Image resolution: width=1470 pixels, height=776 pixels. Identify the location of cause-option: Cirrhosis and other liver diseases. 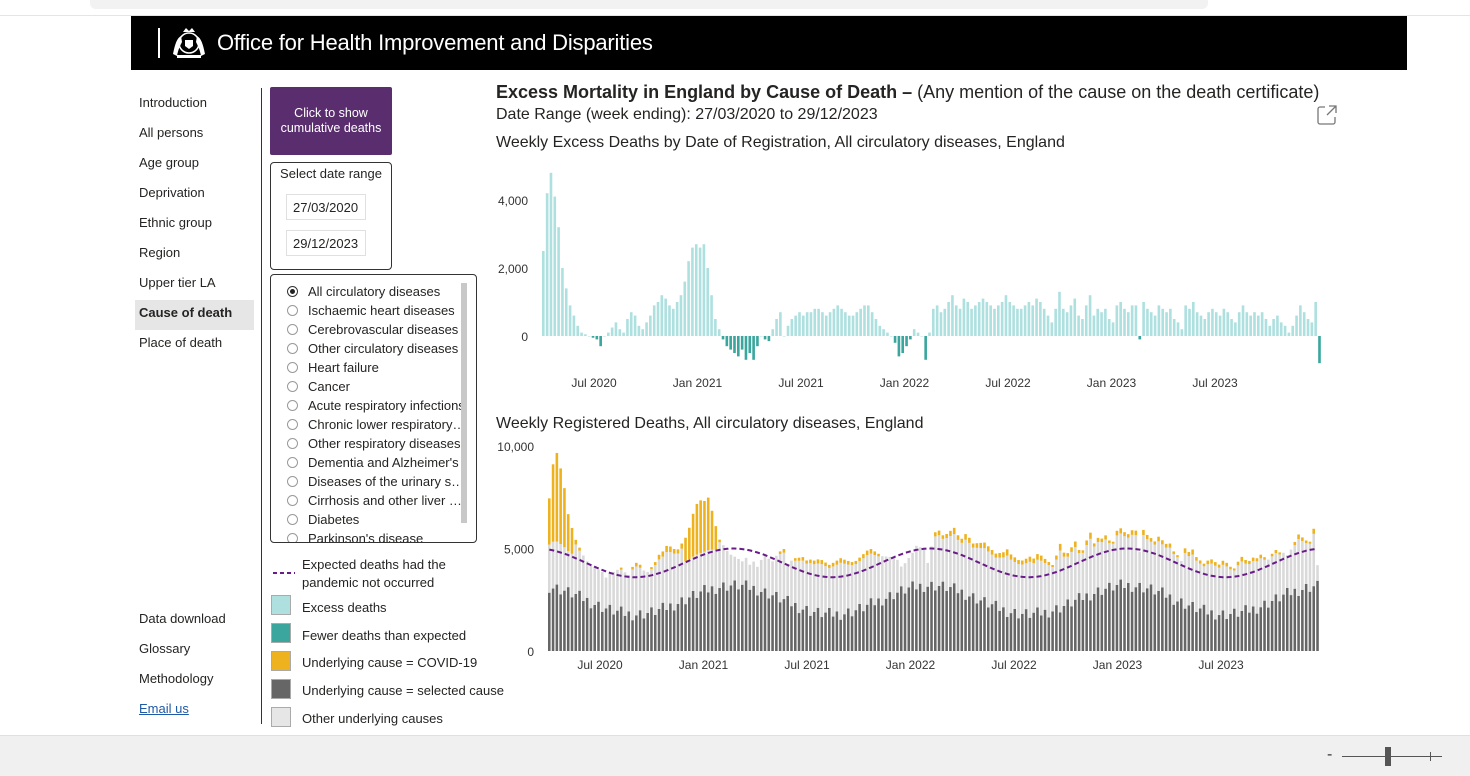
(377, 500).